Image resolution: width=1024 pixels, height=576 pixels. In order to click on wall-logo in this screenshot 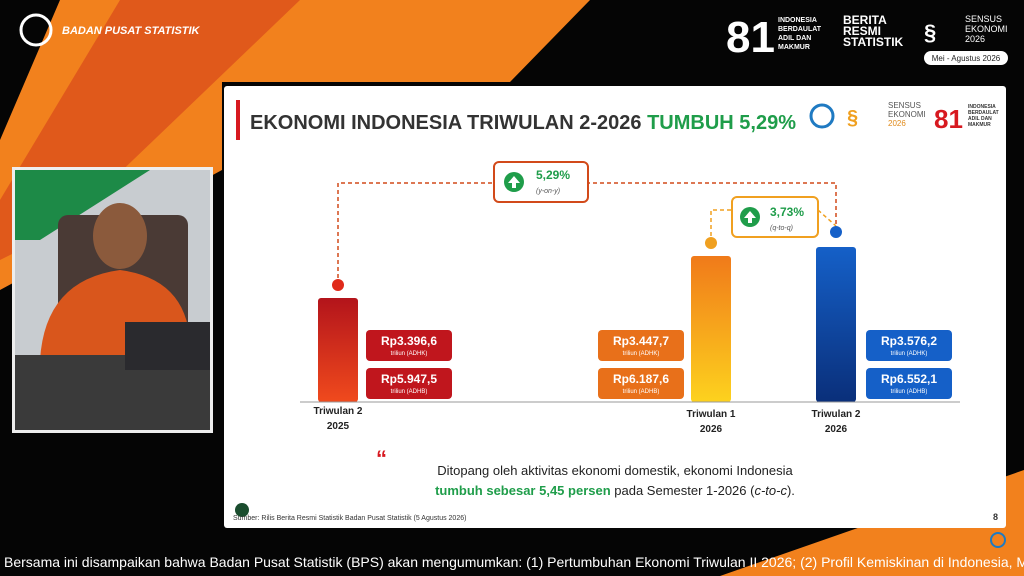, I will do `click(82, 205)`.